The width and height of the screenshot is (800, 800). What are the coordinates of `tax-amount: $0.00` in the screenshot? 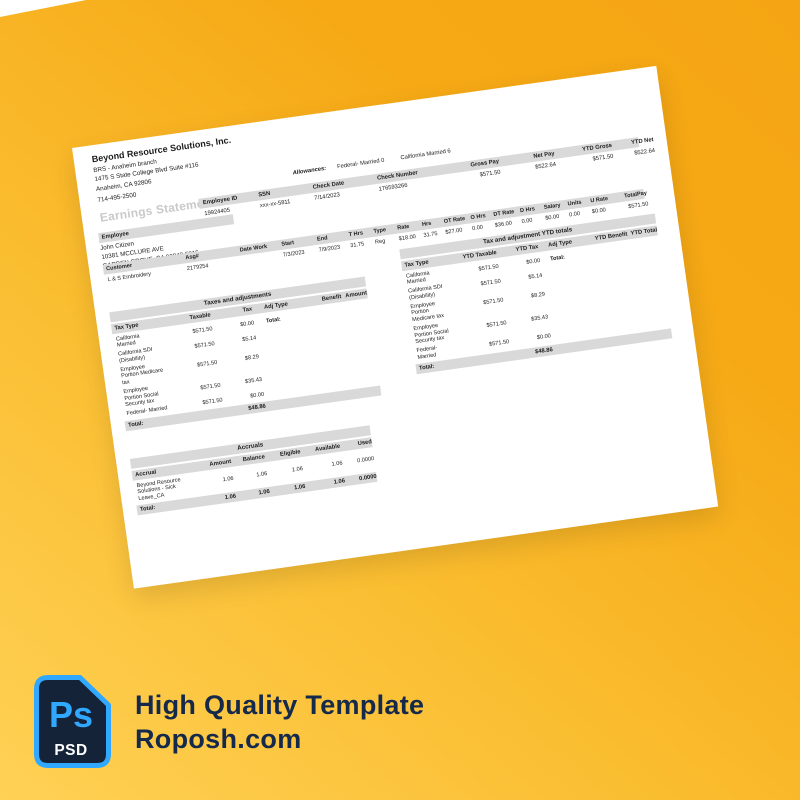 It's located at (247, 324).